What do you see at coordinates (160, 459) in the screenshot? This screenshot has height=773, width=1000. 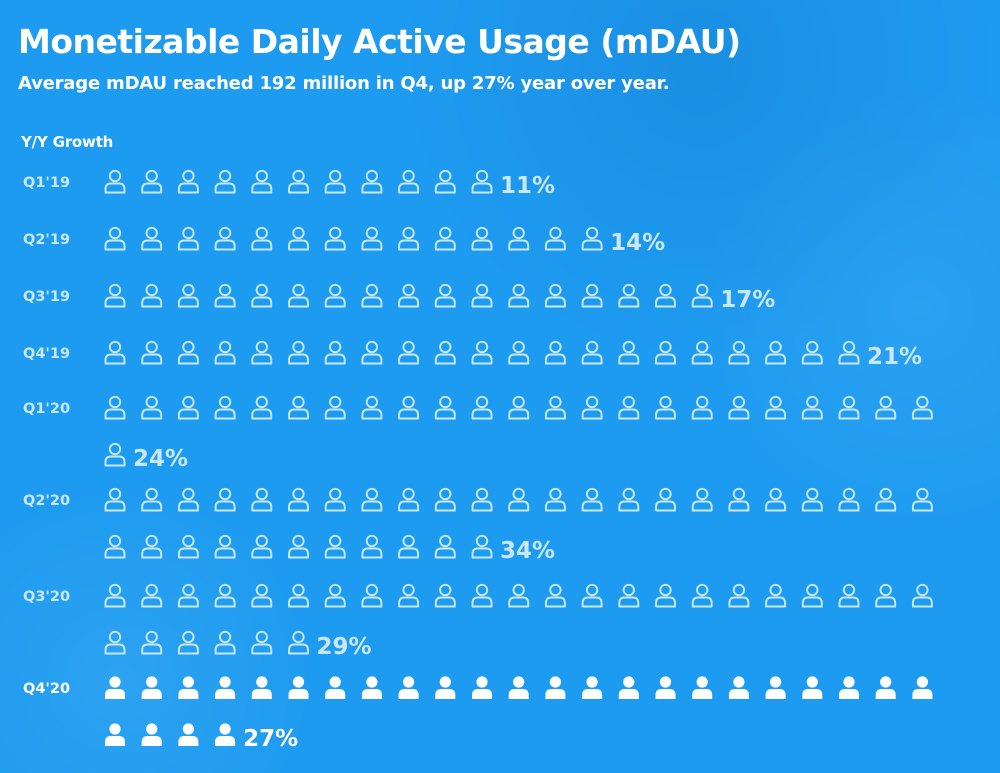 I see `growth-value-label: 24%` at bounding box center [160, 459].